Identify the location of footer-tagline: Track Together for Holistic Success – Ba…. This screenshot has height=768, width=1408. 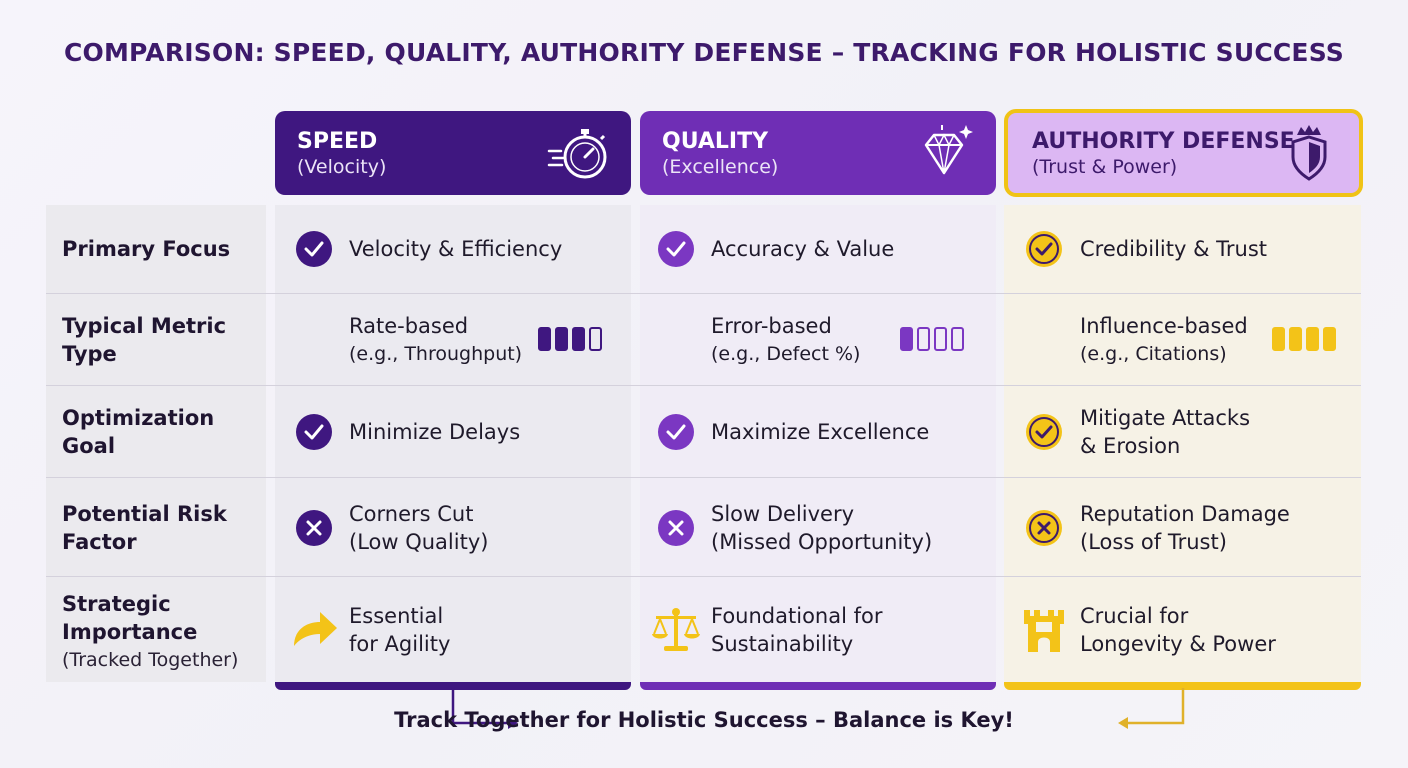
(704, 720).